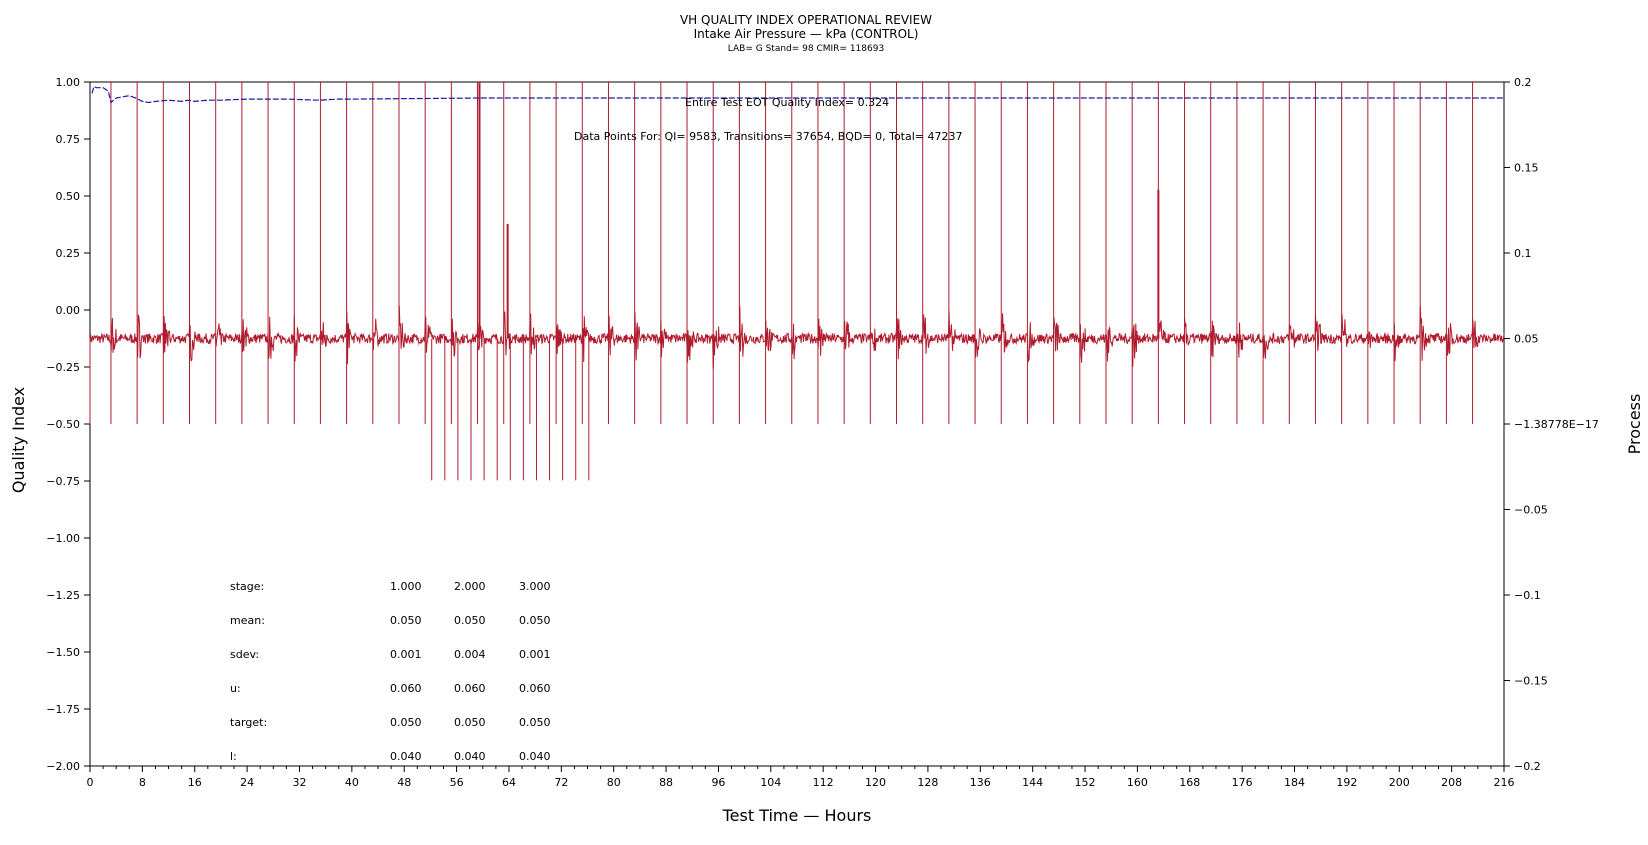 This screenshot has width=1648, height=845. Describe the element at coordinates (68, 196) in the screenshot. I see `y-tick-label: 0.50` at that location.